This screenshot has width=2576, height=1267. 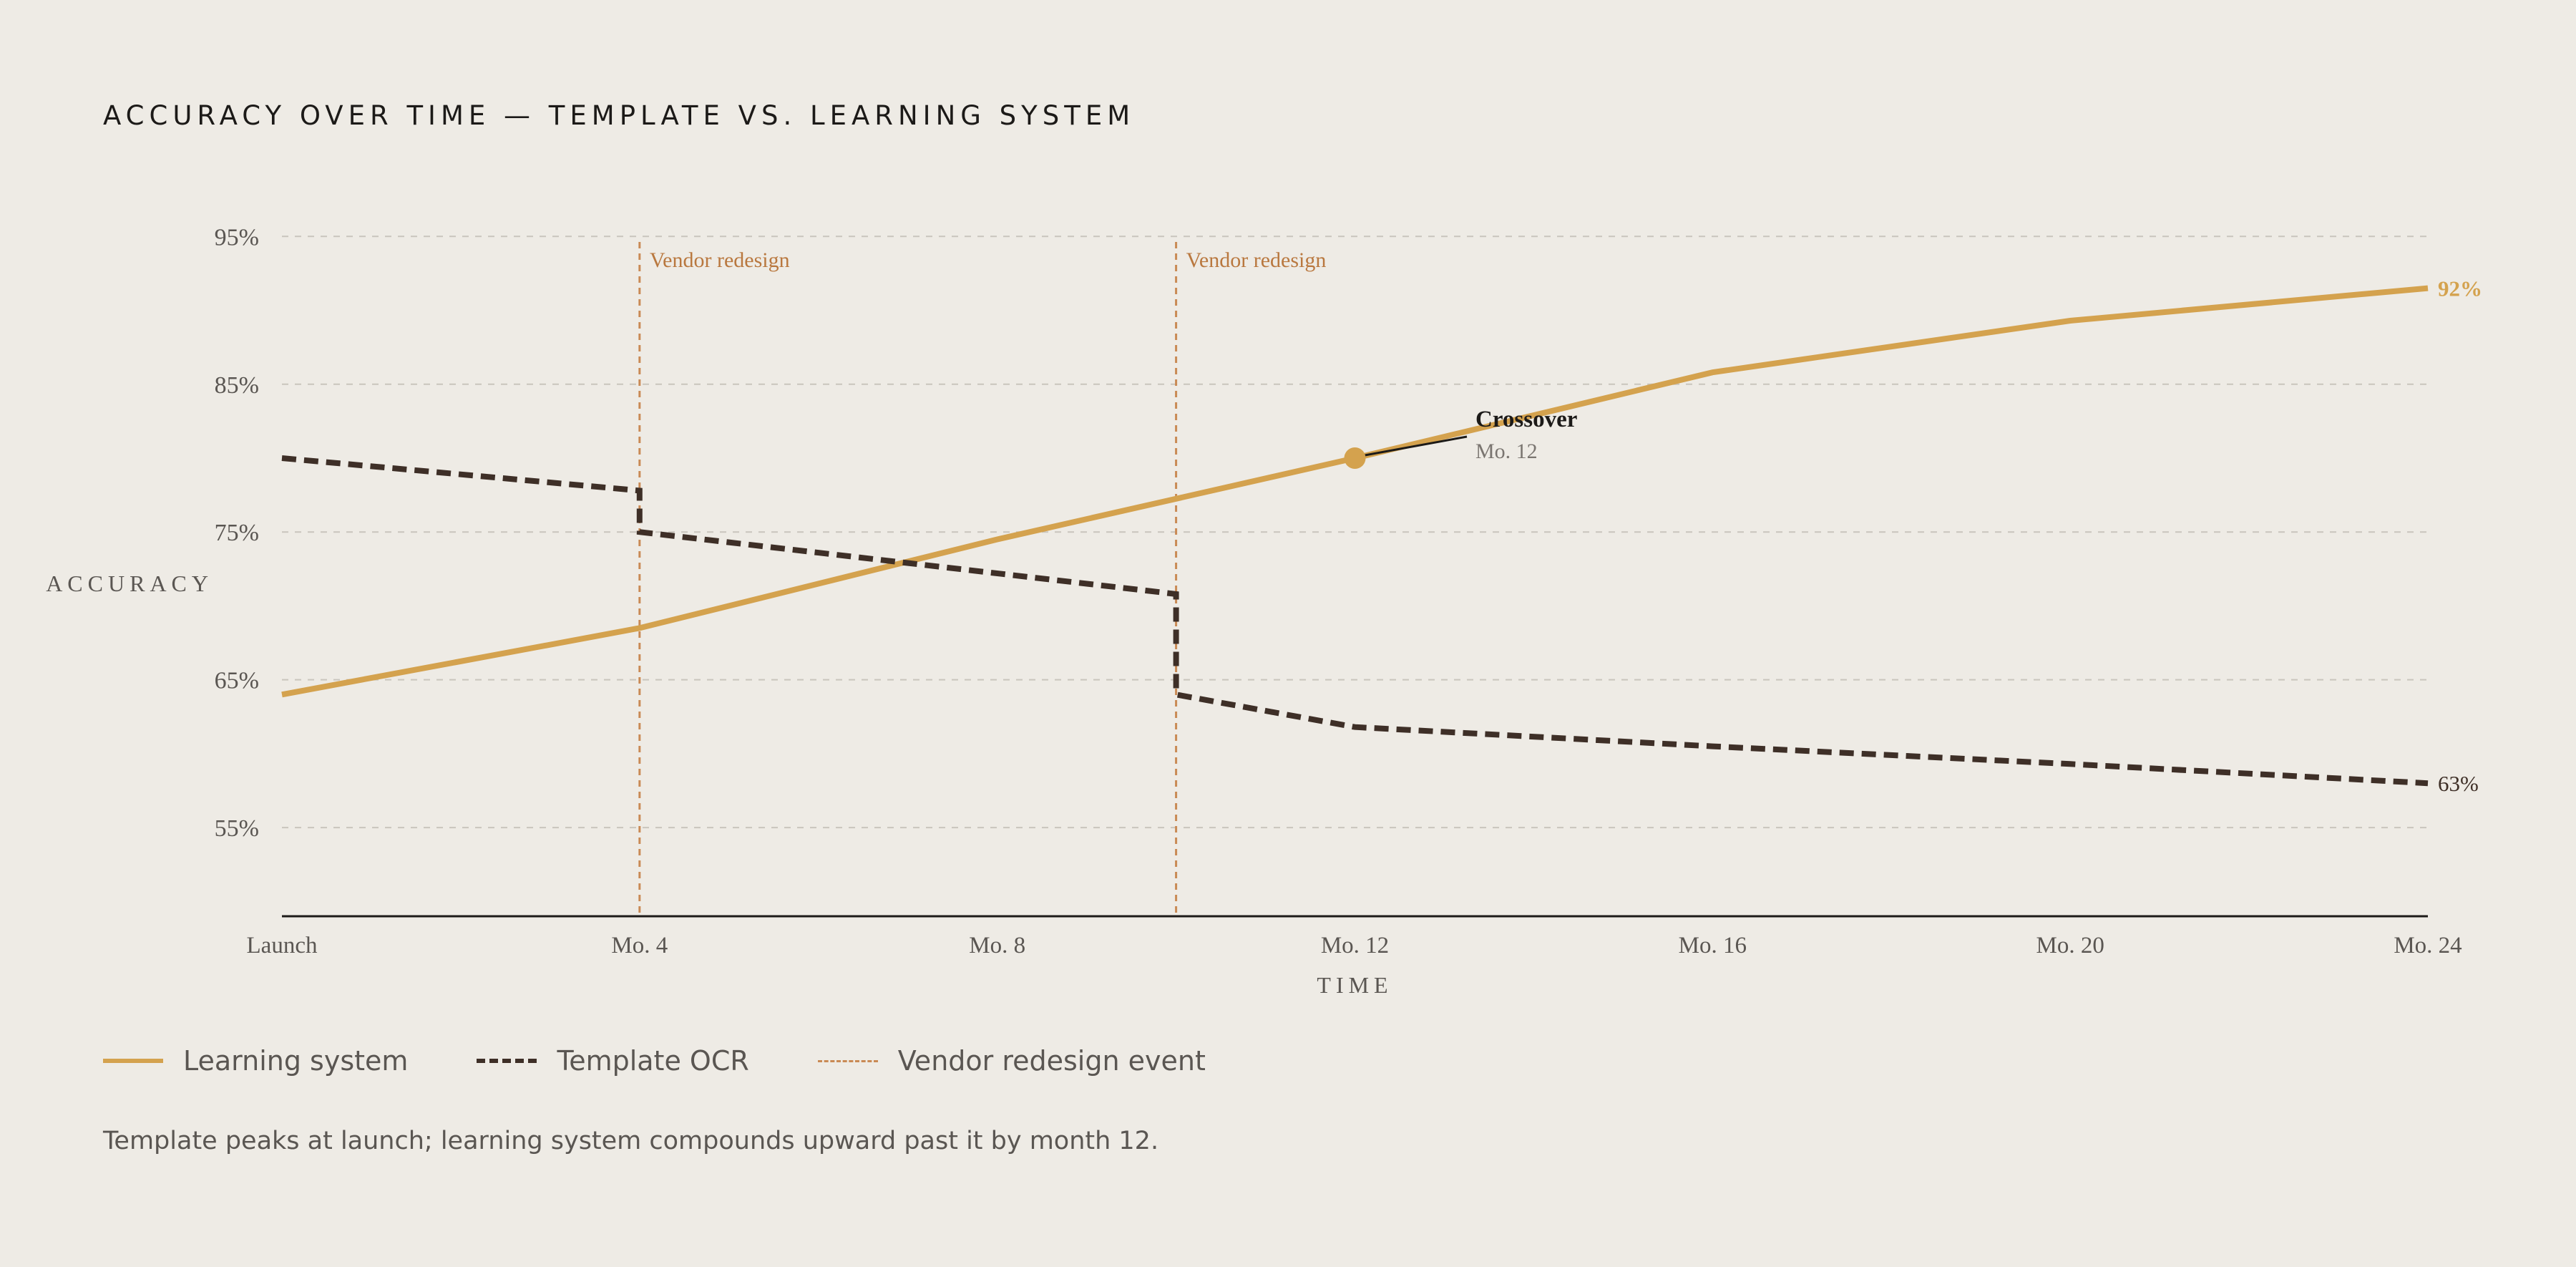 What do you see at coordinates (282, 945) in the screenshot?
I see `x-tick-label: Launch` at bounding box center [282, 945].